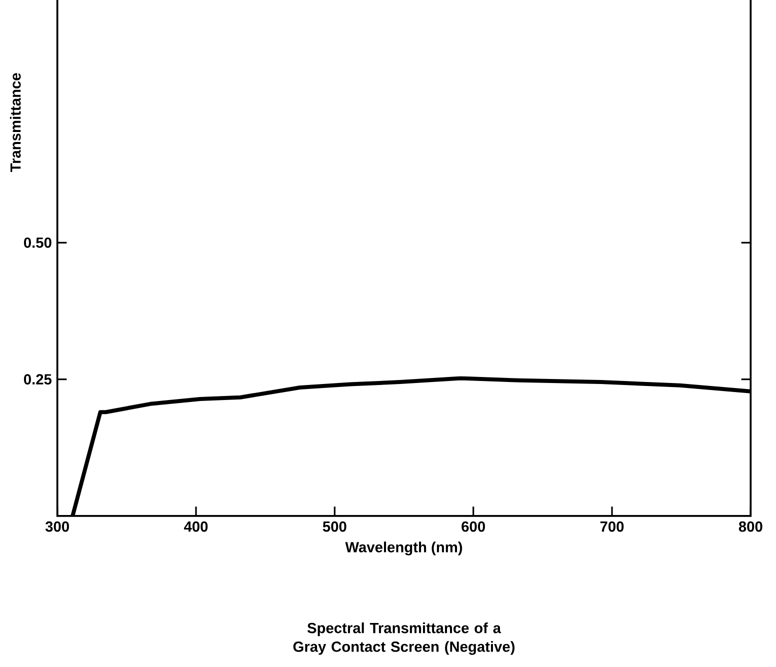  Describe the element at coordinates (38, 243) in the screenshot. I see `y-tick-label: 0.50` at that location.